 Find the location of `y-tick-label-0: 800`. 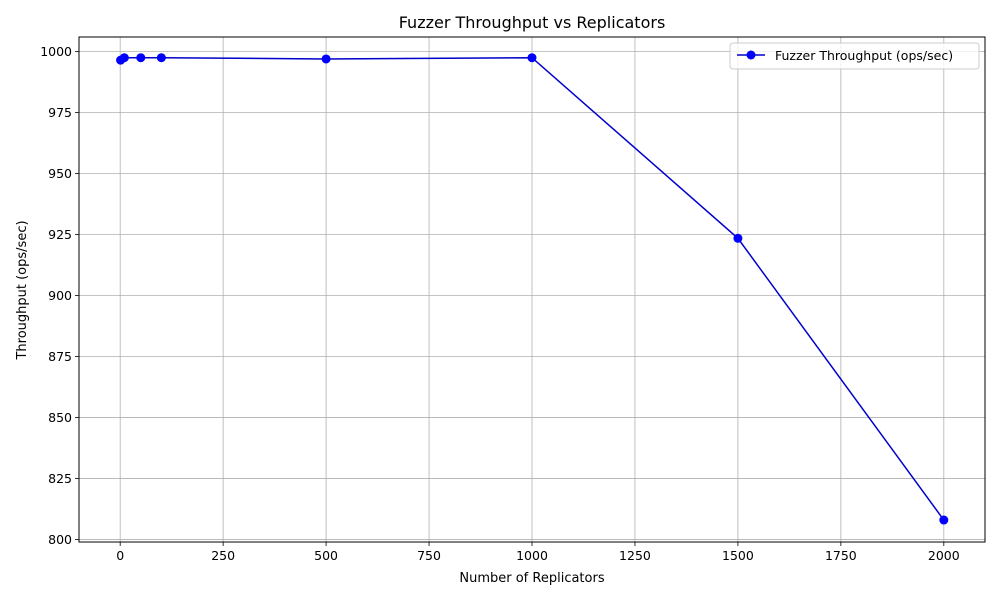

y-tick-label-0: 800 is located at coordinates (60, 539).